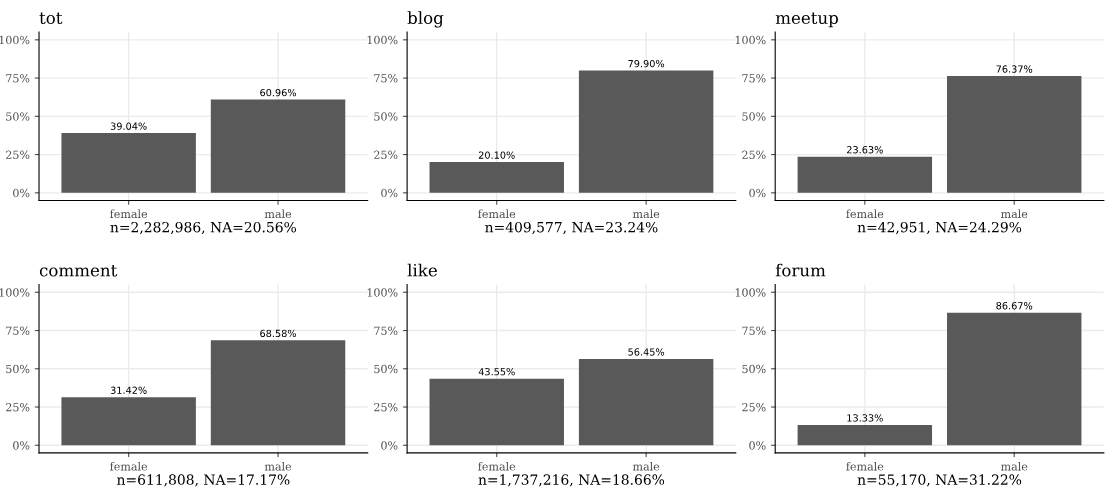  I want to click on data-label: 31.42%, so click(128, 390).